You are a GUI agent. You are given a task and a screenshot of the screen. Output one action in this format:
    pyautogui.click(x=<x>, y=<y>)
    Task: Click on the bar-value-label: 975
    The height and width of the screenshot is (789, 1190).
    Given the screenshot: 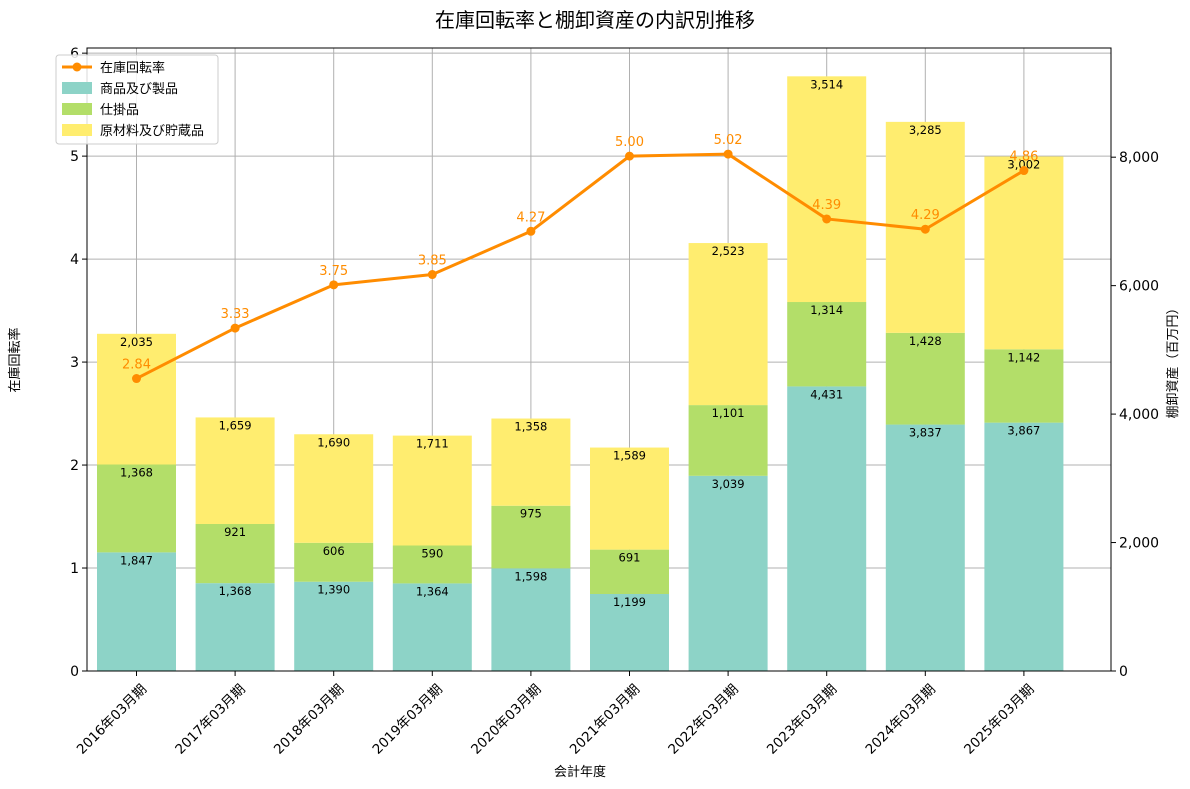 What is the action you would take?
    pyautogui.click(x=531, y=514)
    